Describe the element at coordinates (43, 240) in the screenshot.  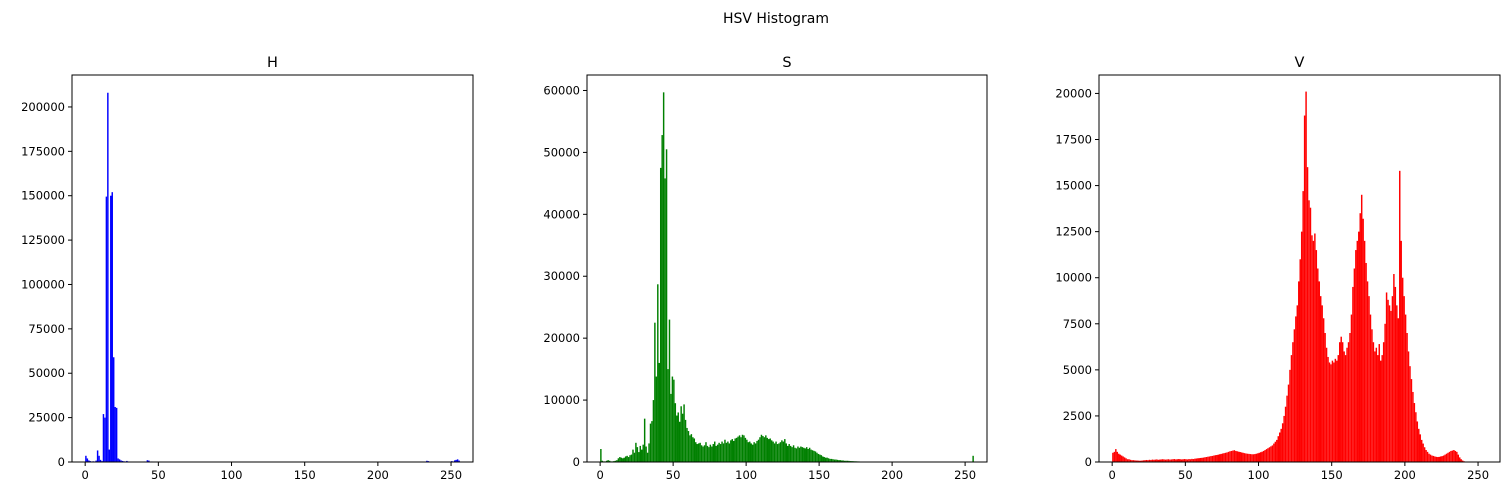
I see `y-tick-label-h-5: 125000` at that location.